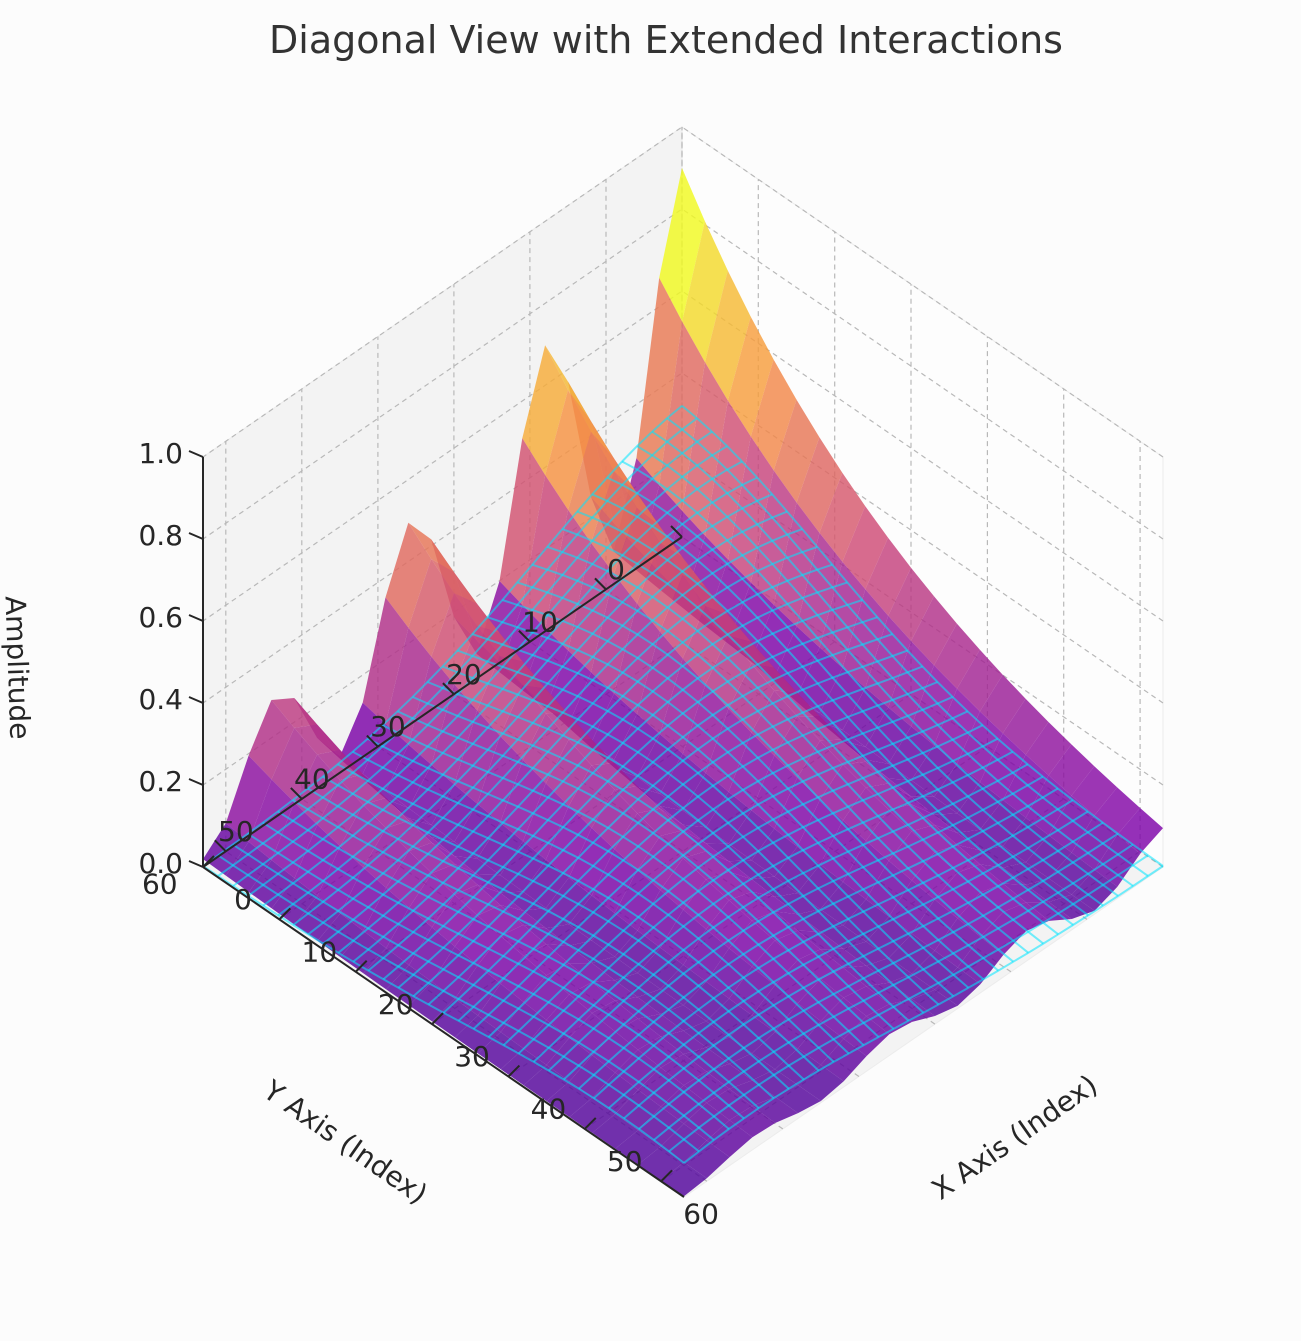 Image resolution: width=1301 pixels, height=1341 pixels. What do you see at coordinates (160, 699) in the screenshot?
I see `z-tick-label: 0.4` at bounding box center [160, 699].